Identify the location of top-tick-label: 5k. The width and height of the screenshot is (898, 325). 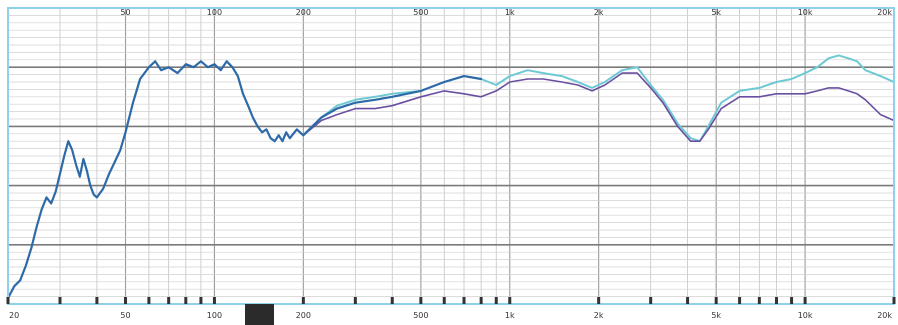
(716, 12).